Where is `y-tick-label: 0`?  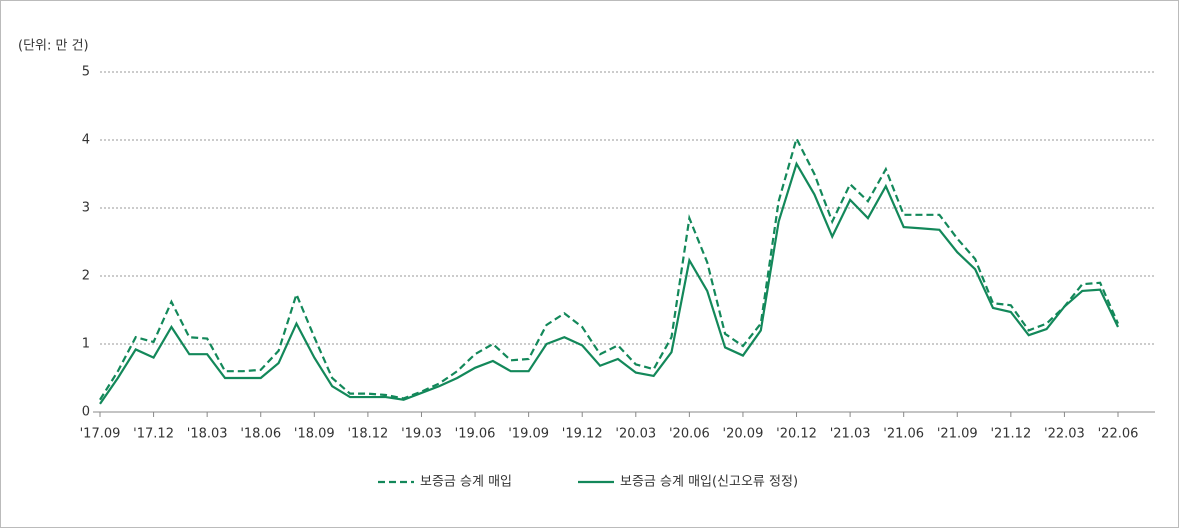 y-tick-label: 0 is located at coordinates (86, 412).